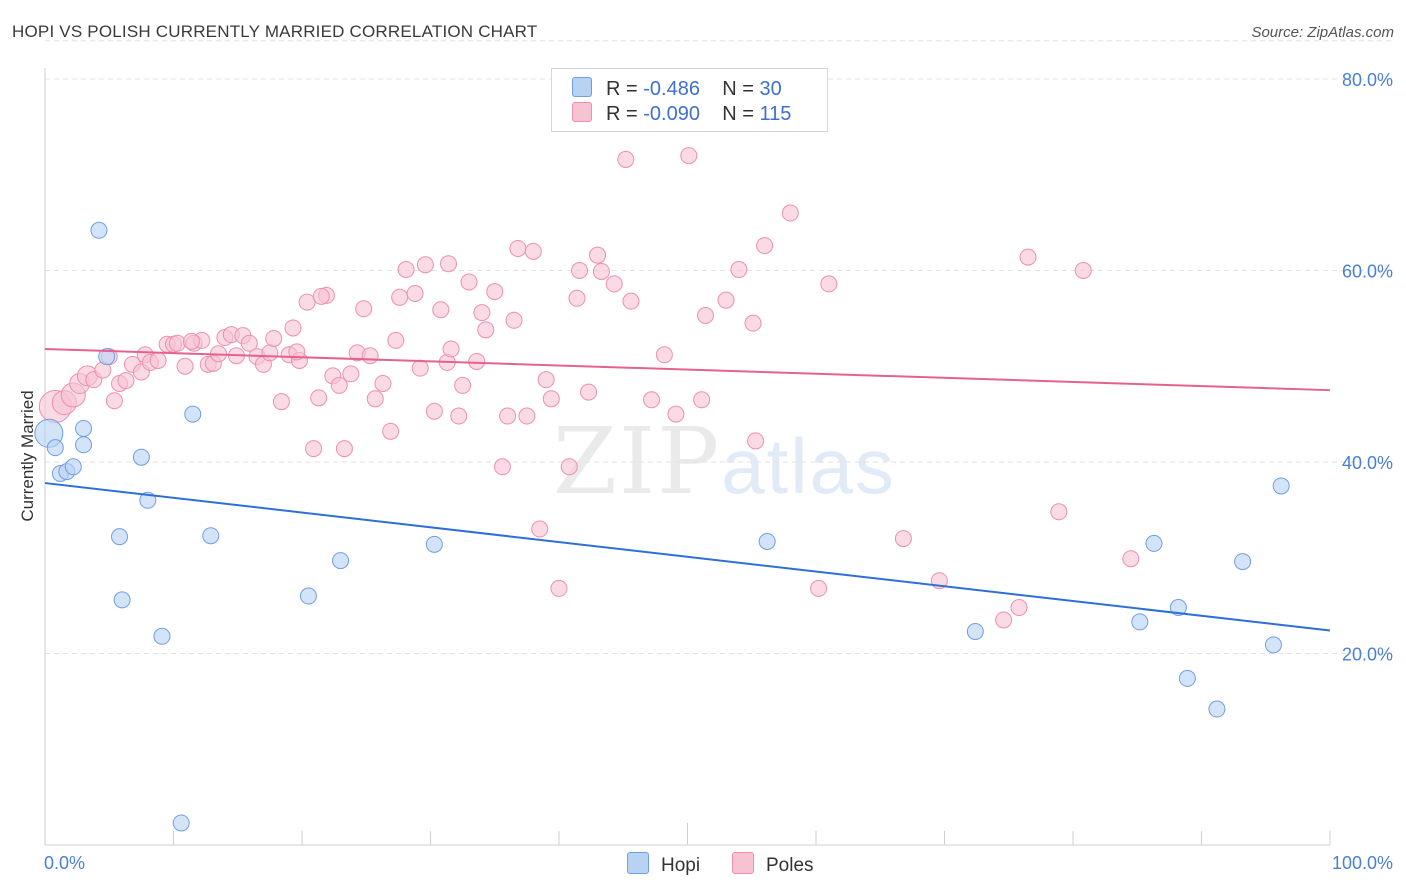 This screenshot has height=892, width=1406. I want to click on legend-r-value: -0.486, so click(671, 89).